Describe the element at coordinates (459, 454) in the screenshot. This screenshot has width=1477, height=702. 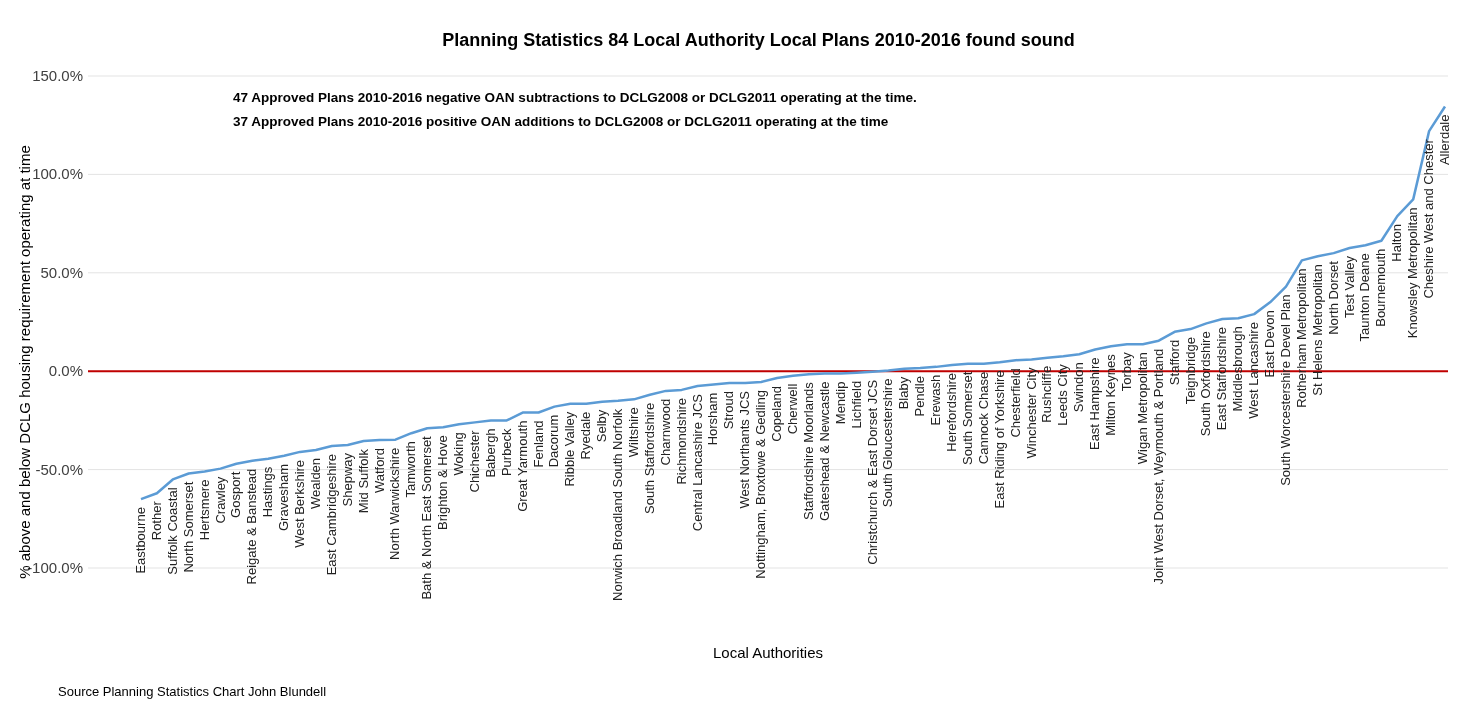
I see `x-tick-label: Woking` at that location.